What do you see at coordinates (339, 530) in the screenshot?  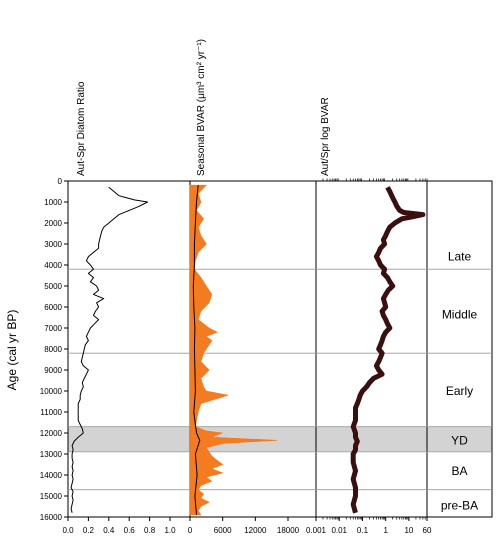 I see `panel-log-tick-label: 0.01` at bounding box center [339, 530].